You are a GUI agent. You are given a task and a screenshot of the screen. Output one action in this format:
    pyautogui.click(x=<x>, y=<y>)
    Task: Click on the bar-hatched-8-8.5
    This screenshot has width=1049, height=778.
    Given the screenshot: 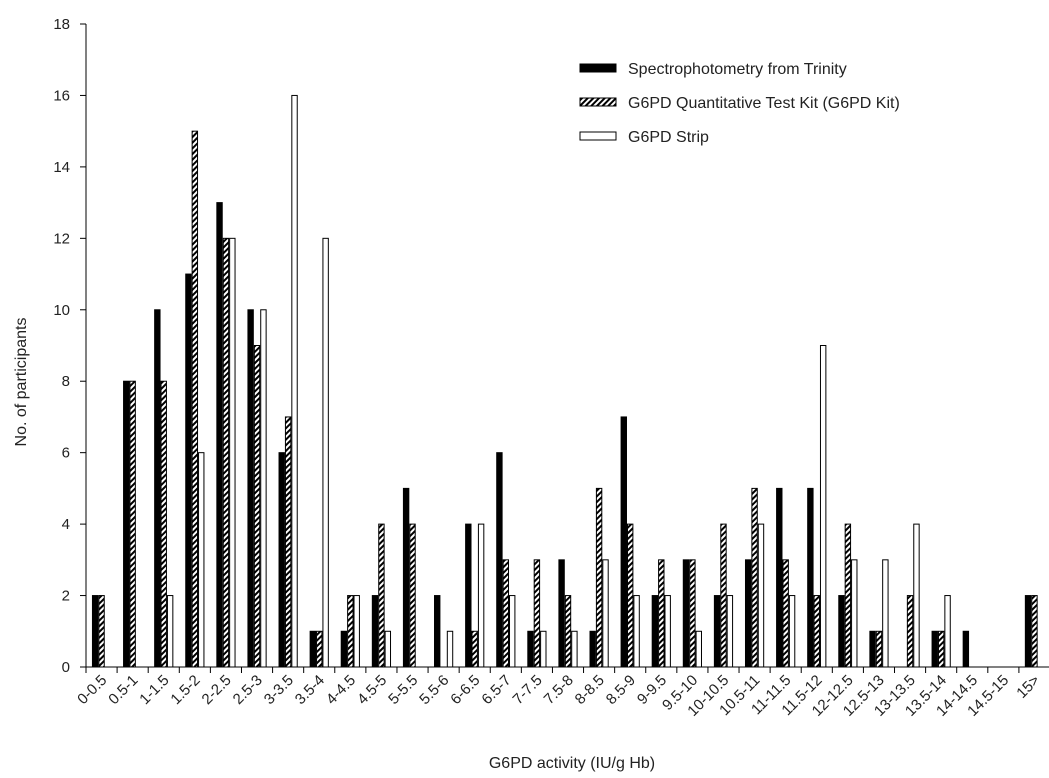 What is the action you would take?
    pyautogui.click(x=599, y=577)
    